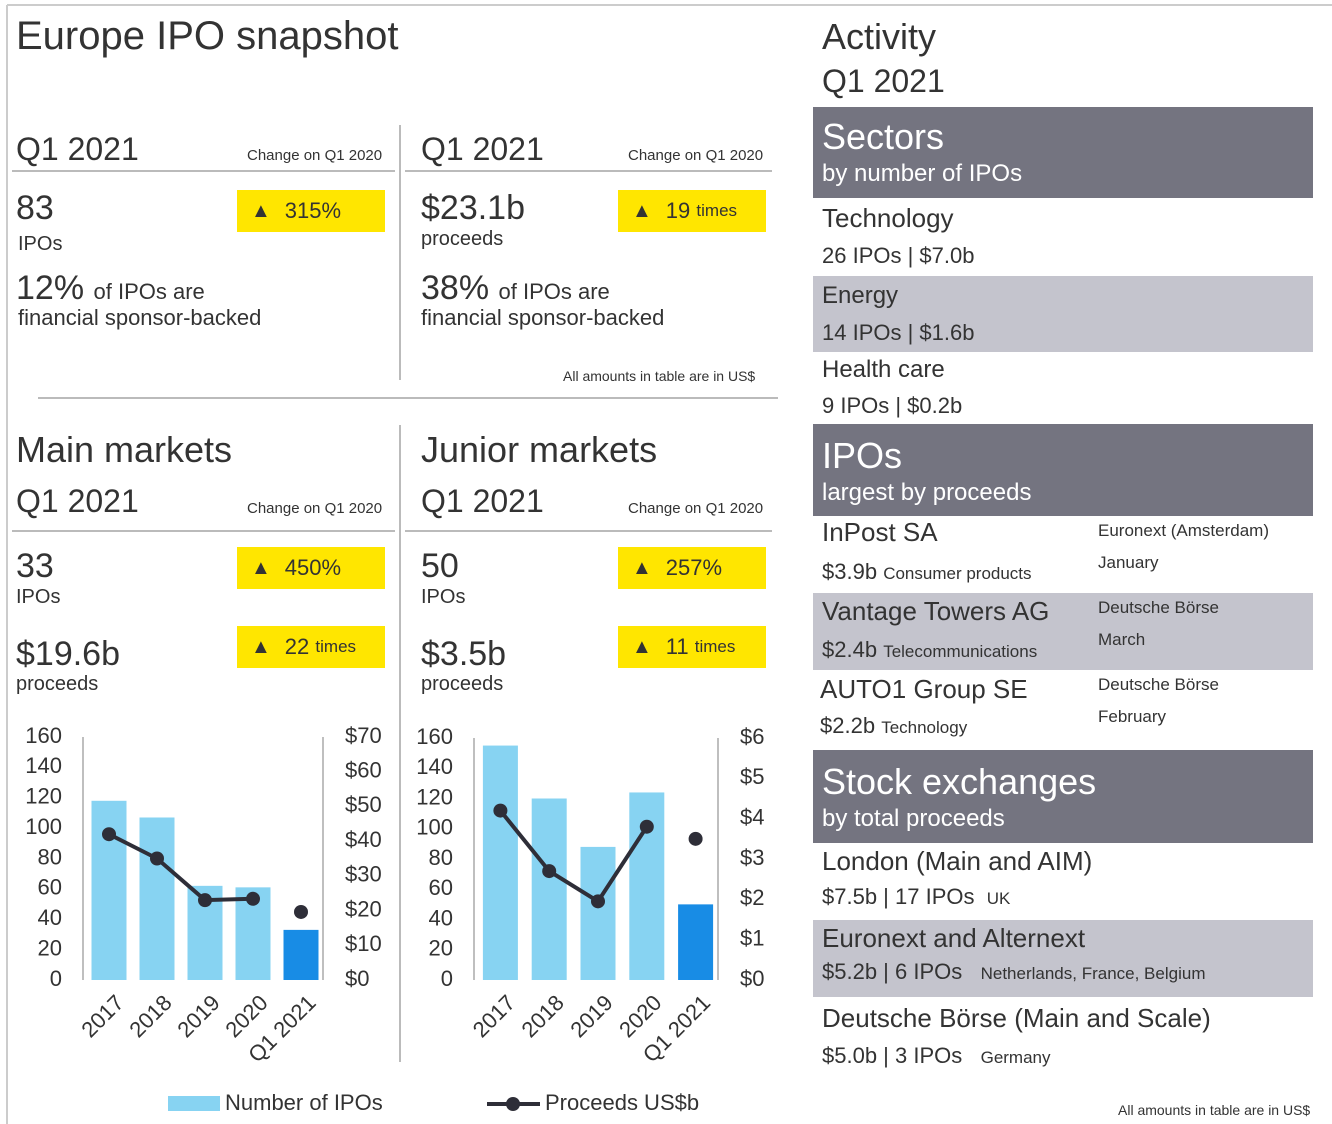 This screenshot has width=1332, height=1124. I want to click on sector-name: Health care, so click(883, 369).